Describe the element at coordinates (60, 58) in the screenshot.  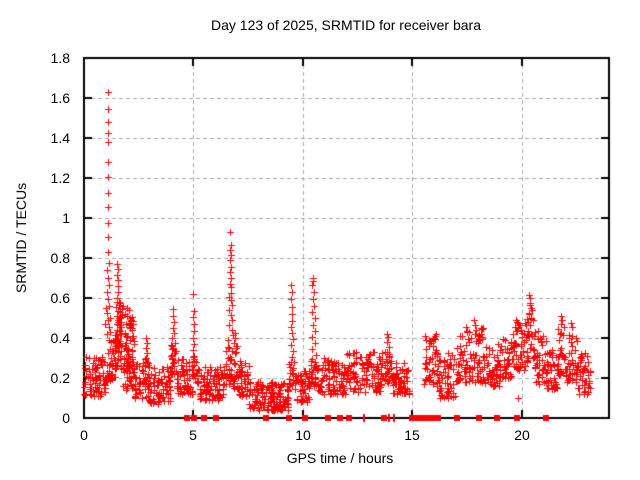
I see `y-tick-label: 1.8` at that location.